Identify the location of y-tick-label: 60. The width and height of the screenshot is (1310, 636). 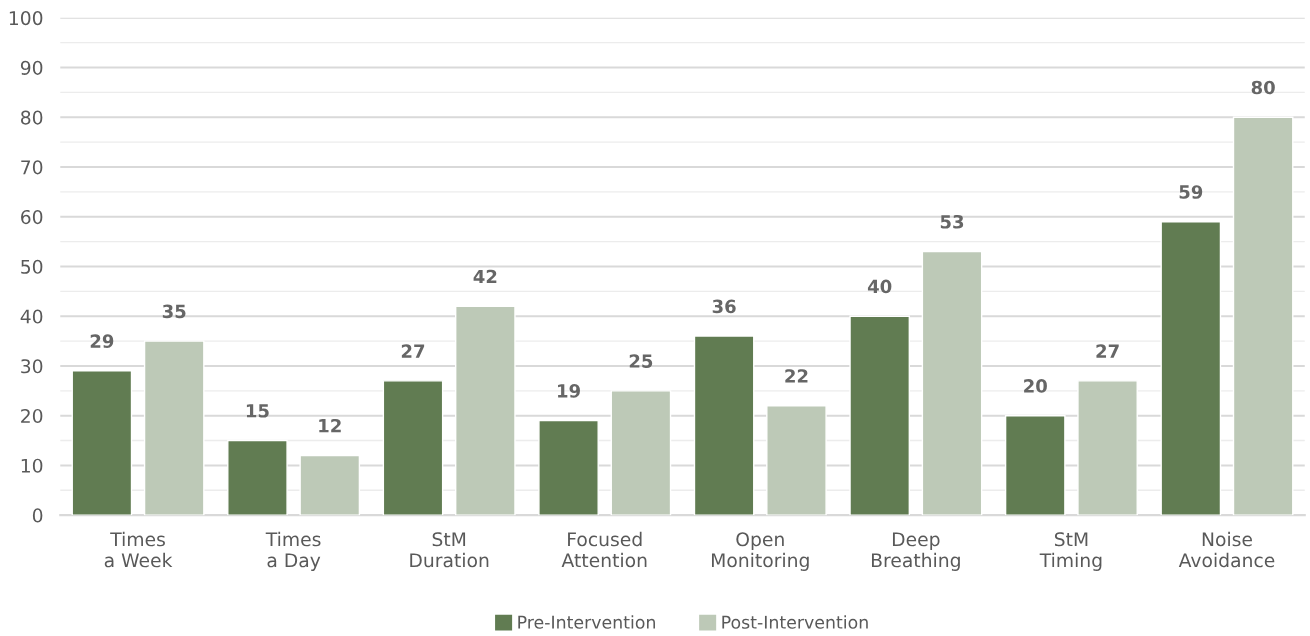
(32, 217).